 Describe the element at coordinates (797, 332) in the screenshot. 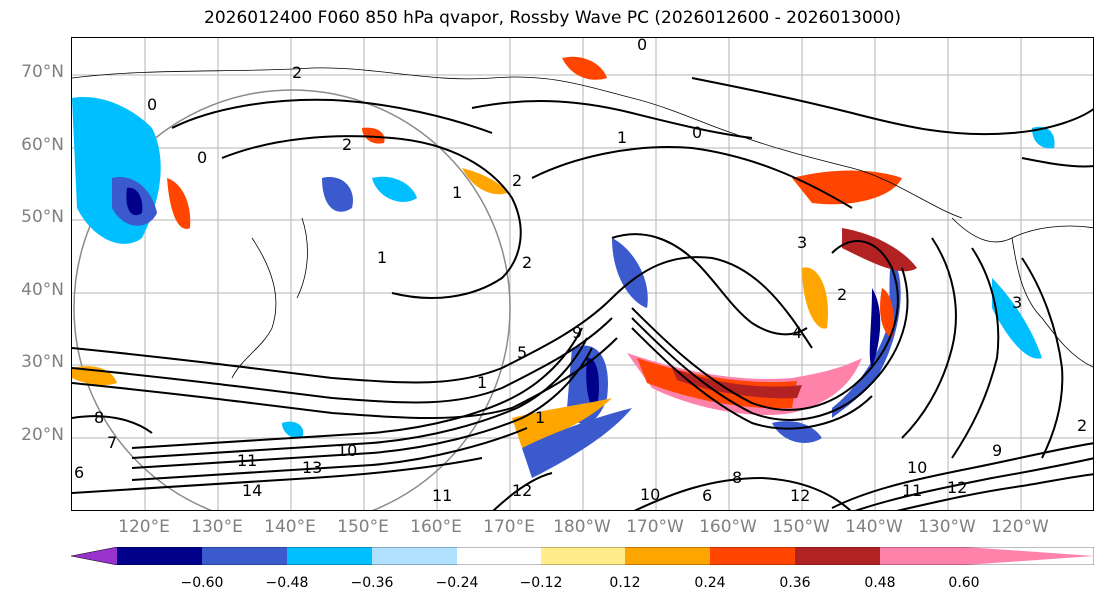

I see `contour-label: 4` at that location.